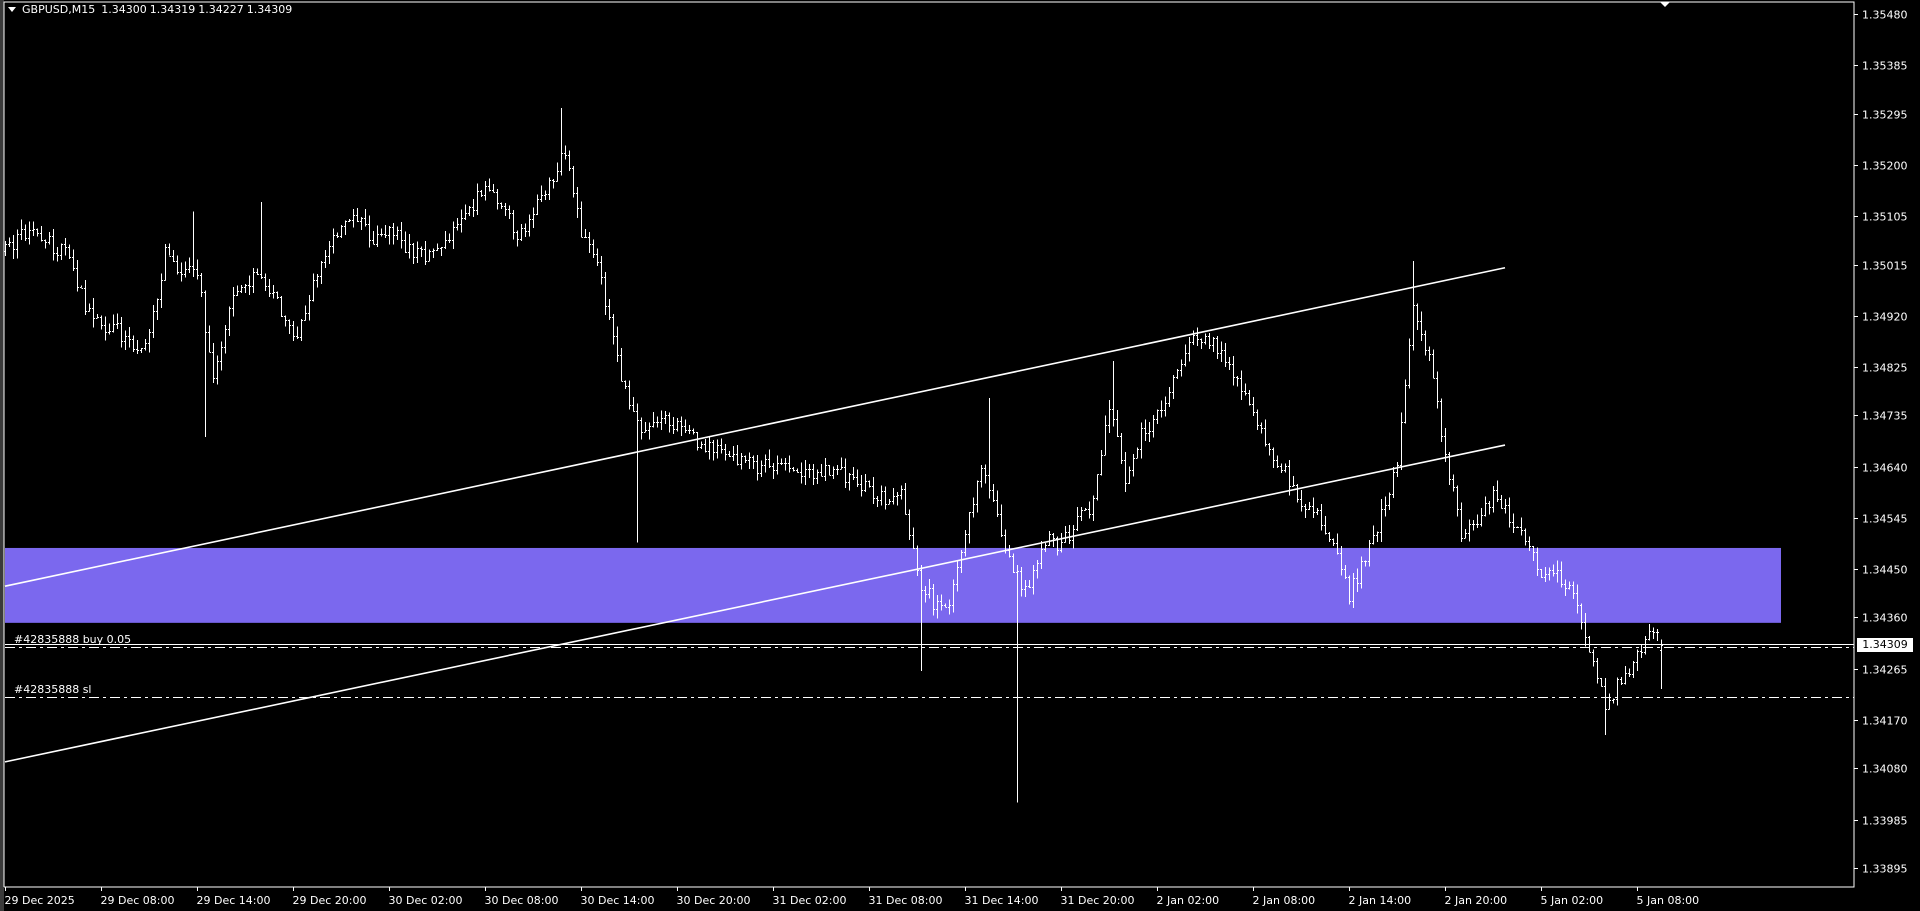 This screenshot has width=1920, height=911. What do you see at coordinates (1380, 900) in the screenshot?
I see `x-tick-label: 2 Jan 14:00` at bounding box center [1380, 900].